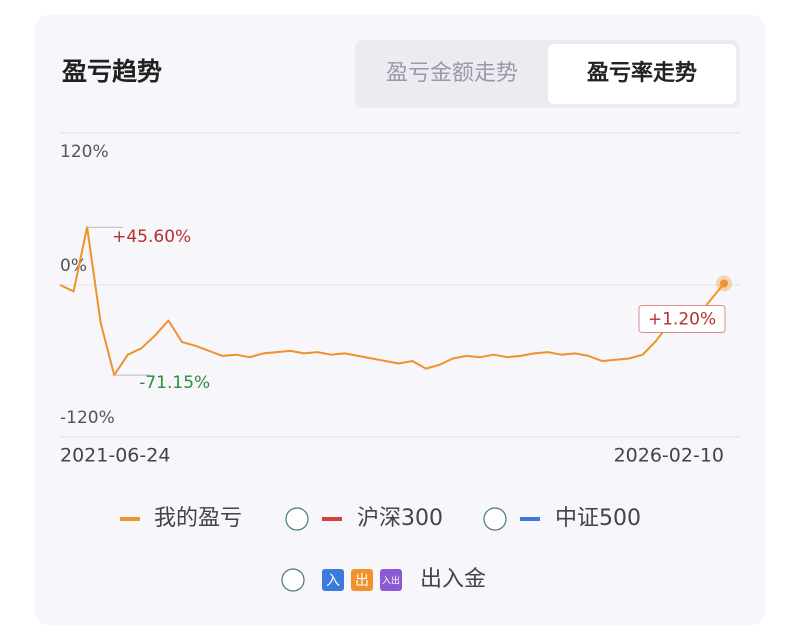 Image resolution: width=800 pixels, height=637 pixels. What do you see at coordinates (598, 518) in the screenshot?
I see `legend-label: 中证500` at bounding box center [598, 518].